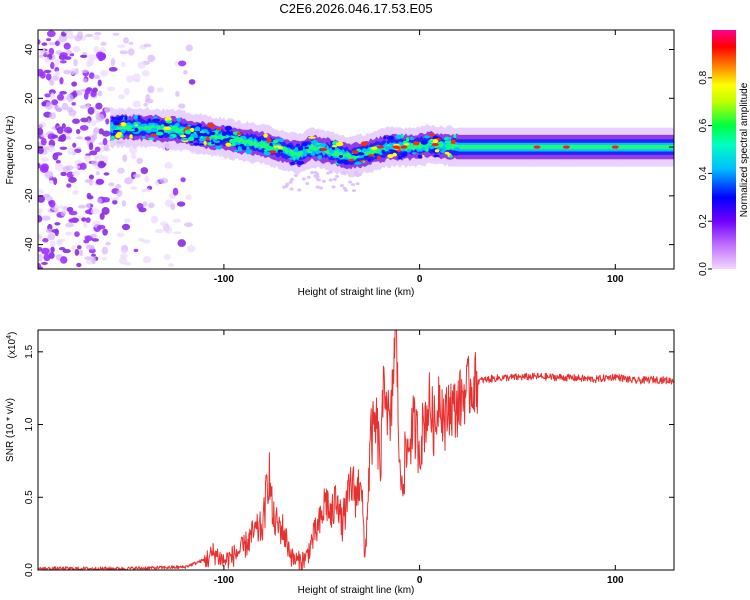 The height and width of the screenshot is (600, 750). Describe the element at coordinates (29, 497) in the screenshot. I see `y-tick-label: 0.5` at that location.